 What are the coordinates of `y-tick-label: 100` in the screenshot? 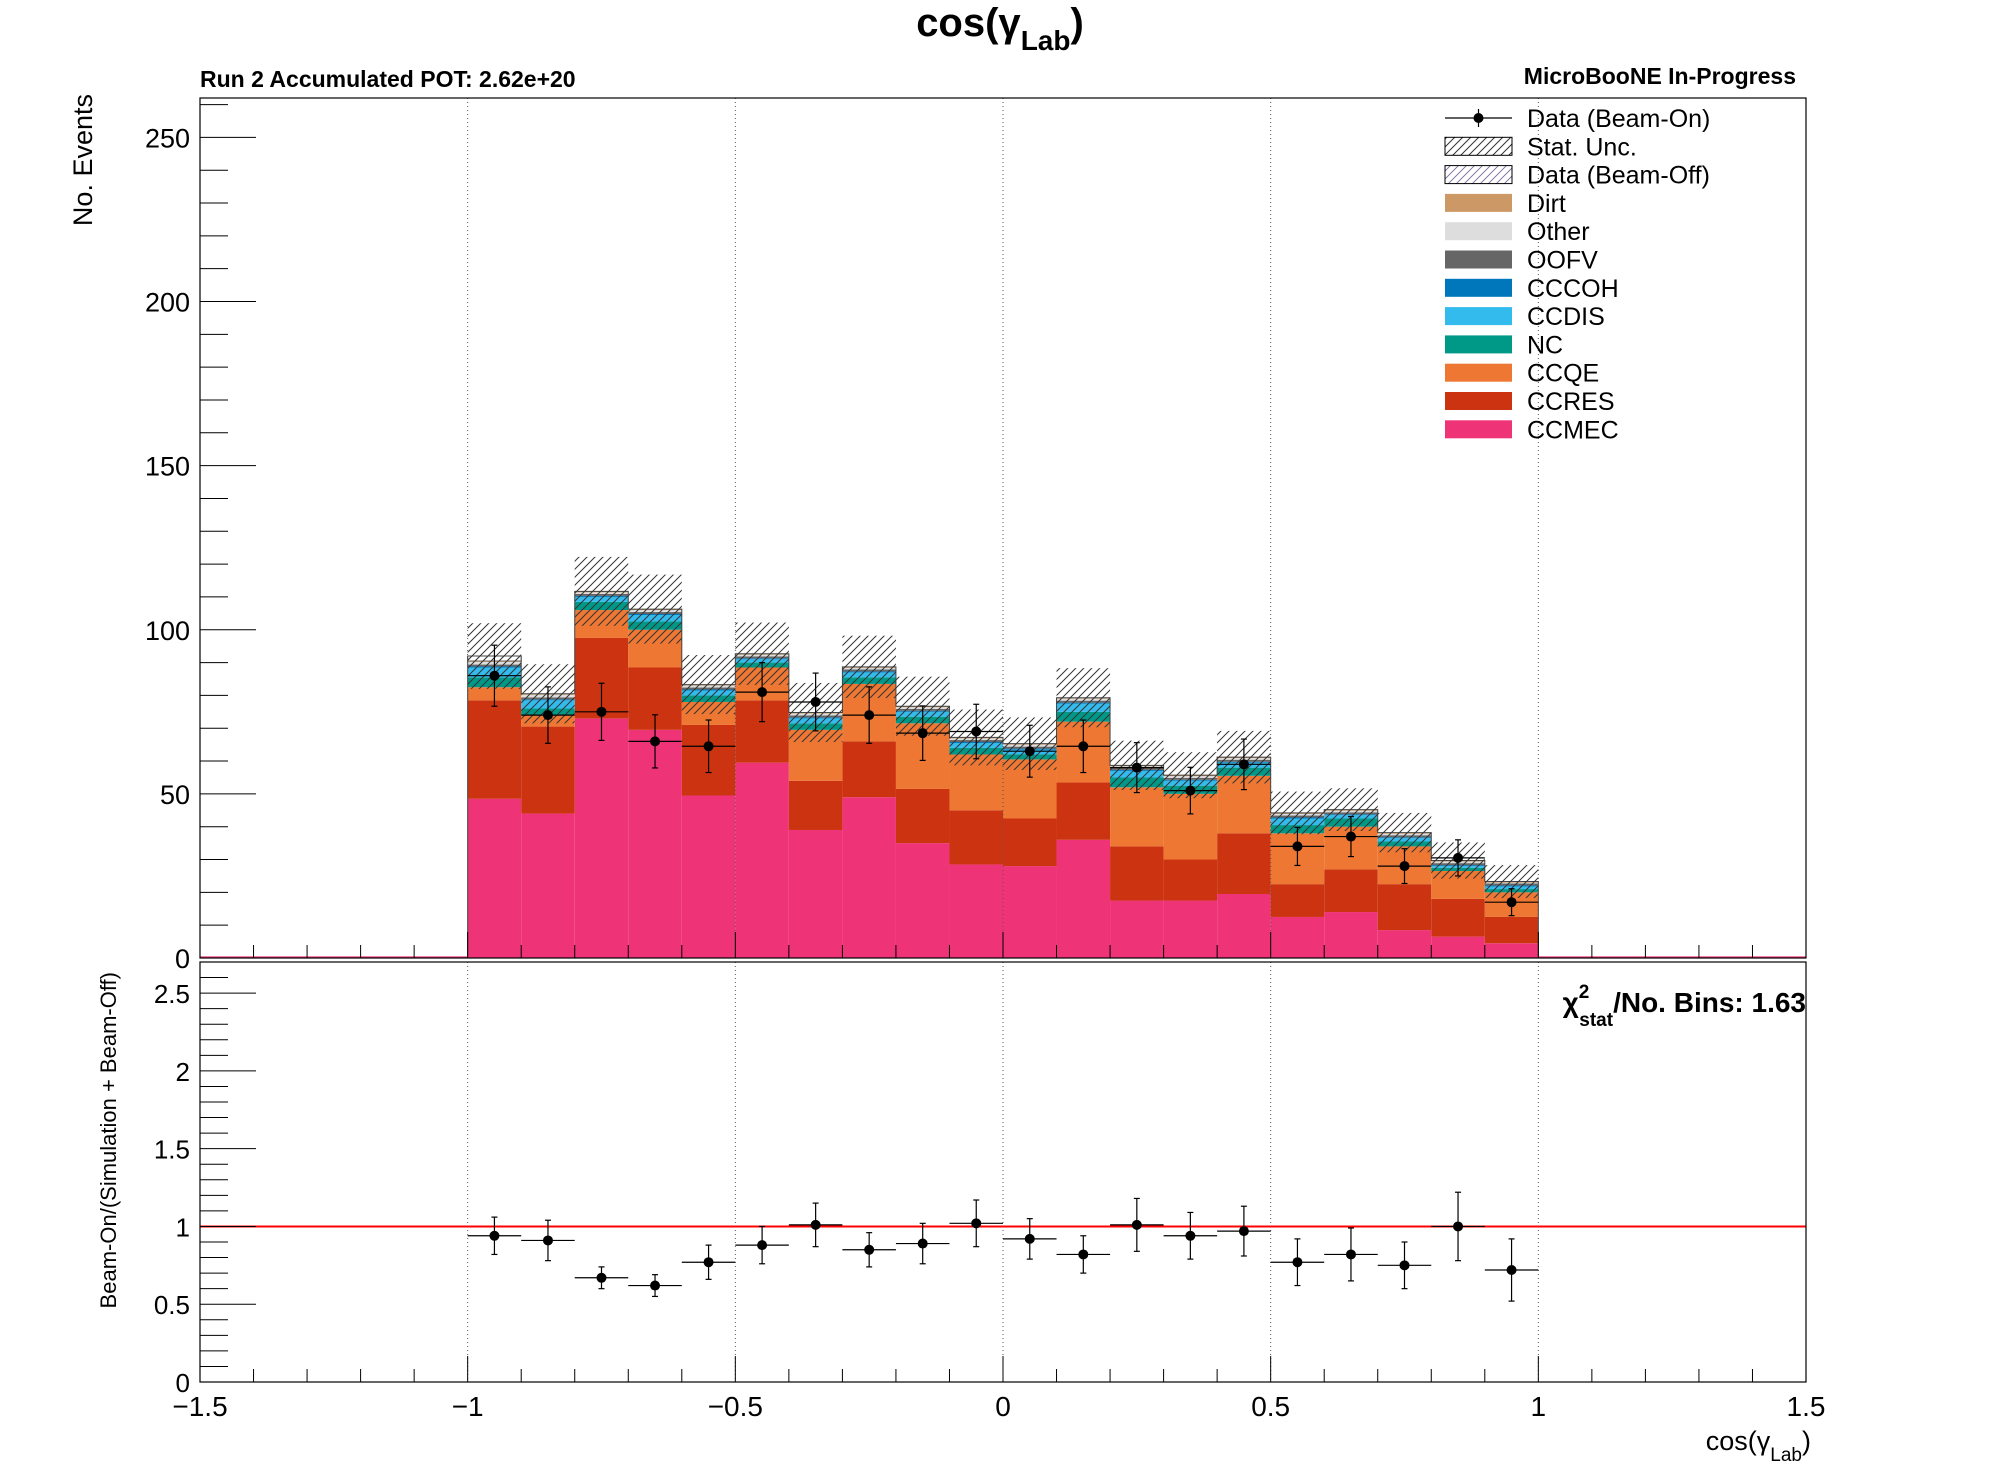 It's located at (167, 631).